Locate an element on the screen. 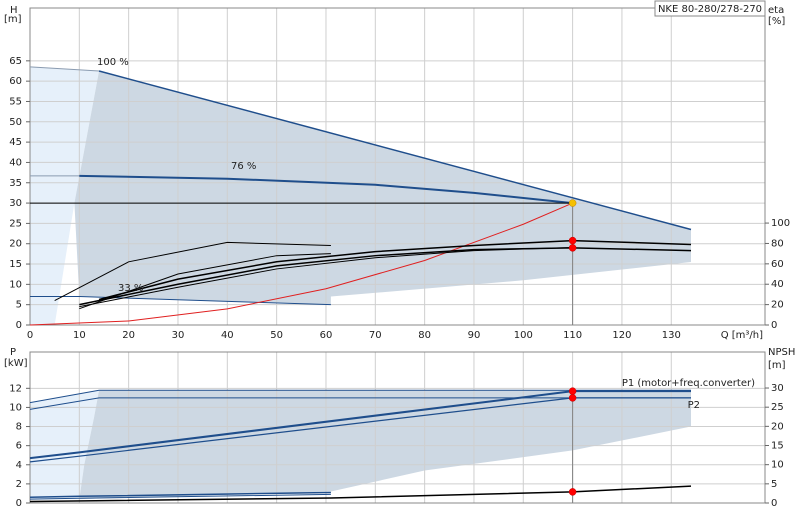  x-tick-label: 90 is located at coordinates (474, 335).